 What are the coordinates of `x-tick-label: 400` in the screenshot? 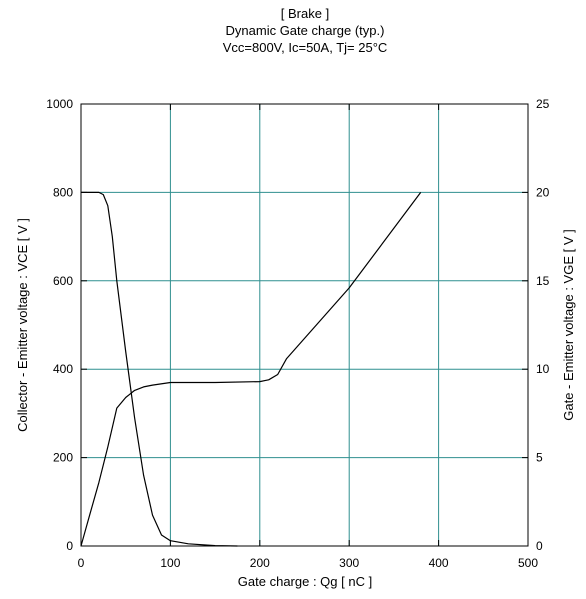 It's located at (439, 563).